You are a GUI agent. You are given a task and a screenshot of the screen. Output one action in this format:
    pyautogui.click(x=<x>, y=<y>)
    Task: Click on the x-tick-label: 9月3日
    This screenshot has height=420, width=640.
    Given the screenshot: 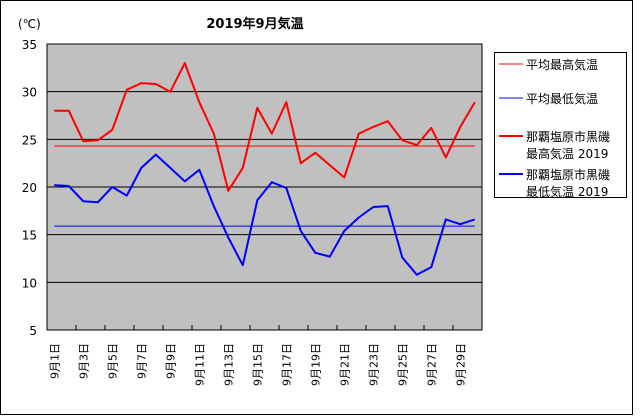 What is the action you would take?
    pyautogui.click(x=83, y=361)
    